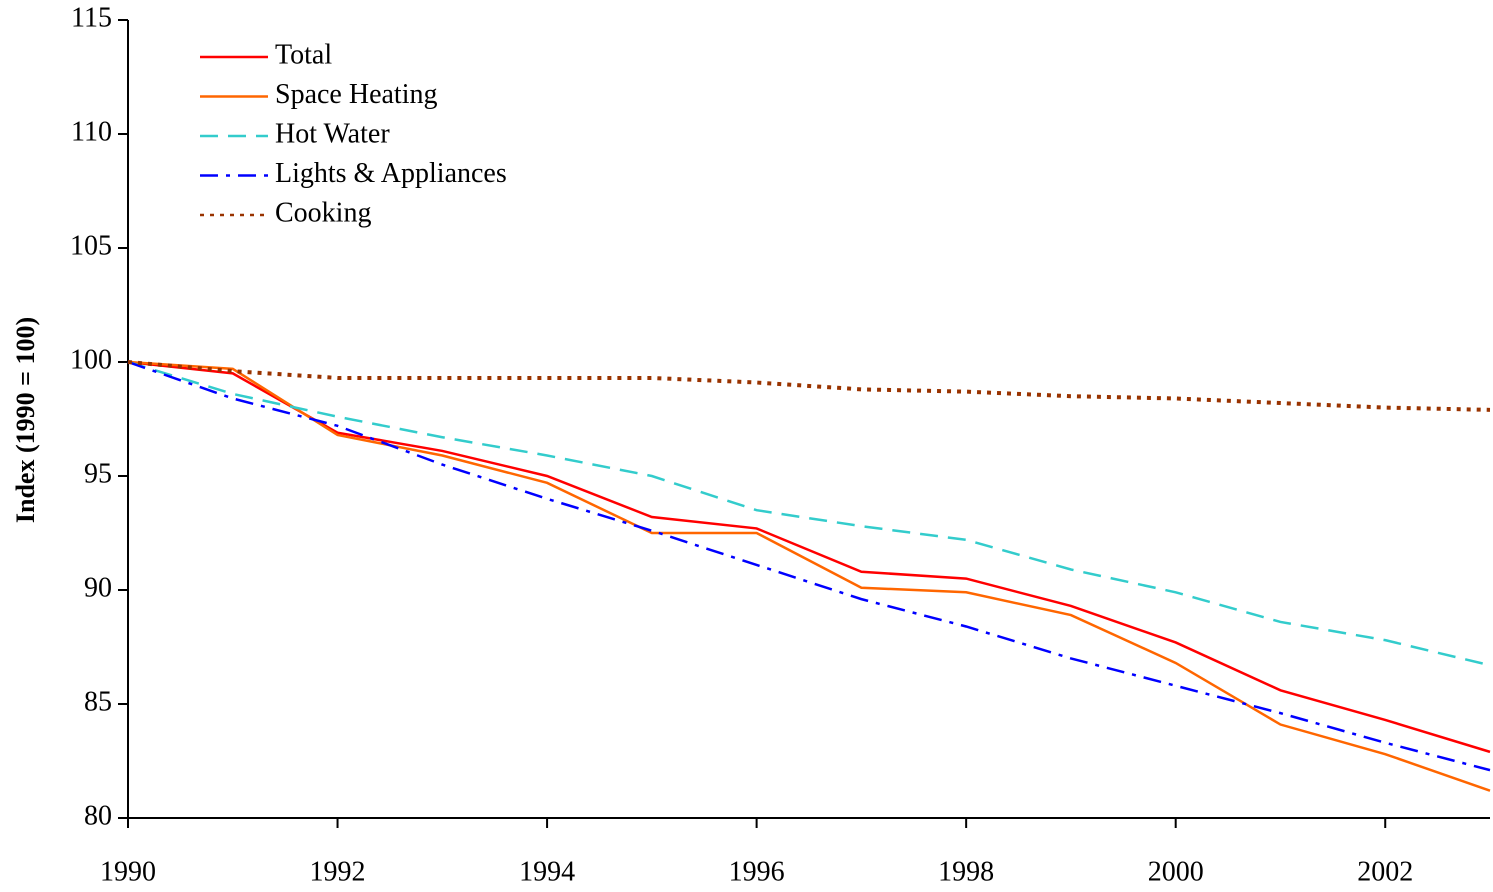  Describe the element at coordinates (91, 131) in the screenshot. I see `y-tick-label: 110` at that location.